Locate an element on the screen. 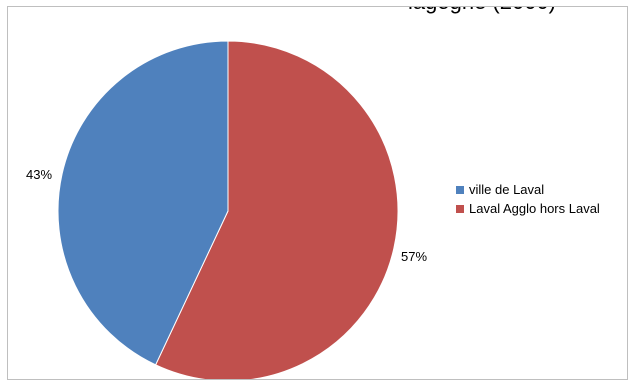 Image resolution: width=635 pixels, height=387 pixels. chart-title-fragment: iagogne (2000) is located at coordinates (482, 11).